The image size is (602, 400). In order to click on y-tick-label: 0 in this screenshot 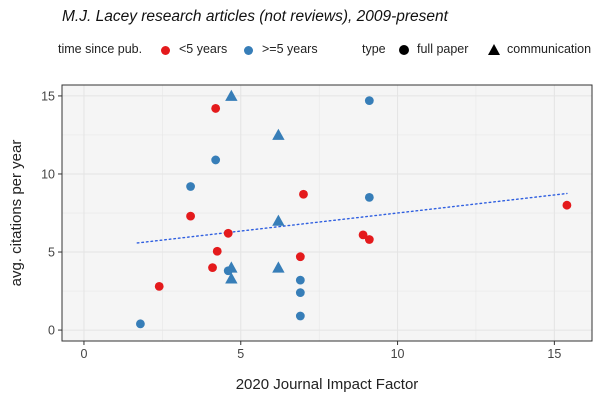, I will do `click(51, 331)`.